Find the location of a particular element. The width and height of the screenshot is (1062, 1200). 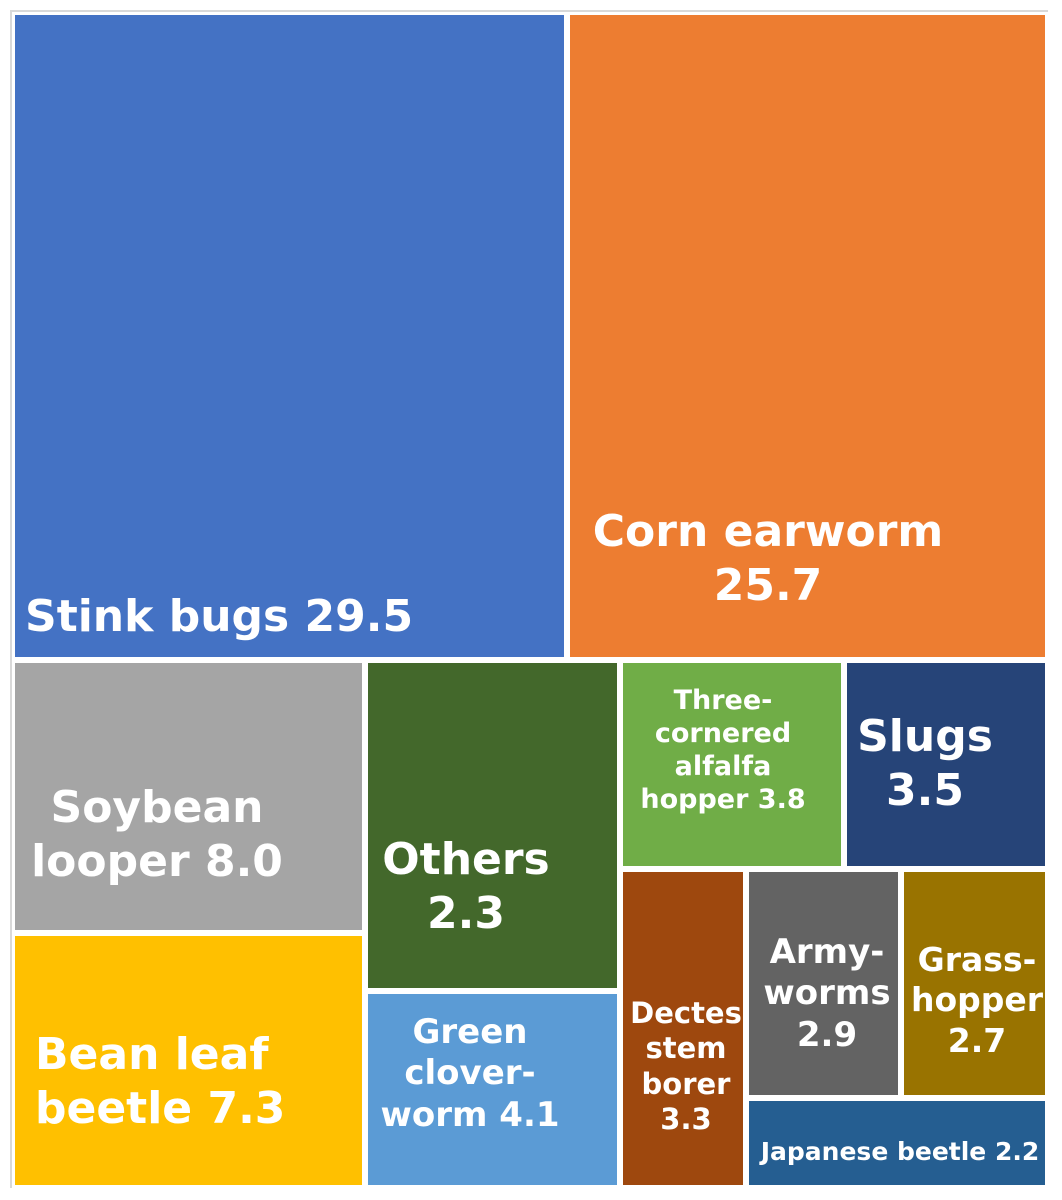

treemap-tile-three-cornered-alfalfa-hopper: Three- cornered alfalfa hopper 3.8 is located at coordinates (732, 764).